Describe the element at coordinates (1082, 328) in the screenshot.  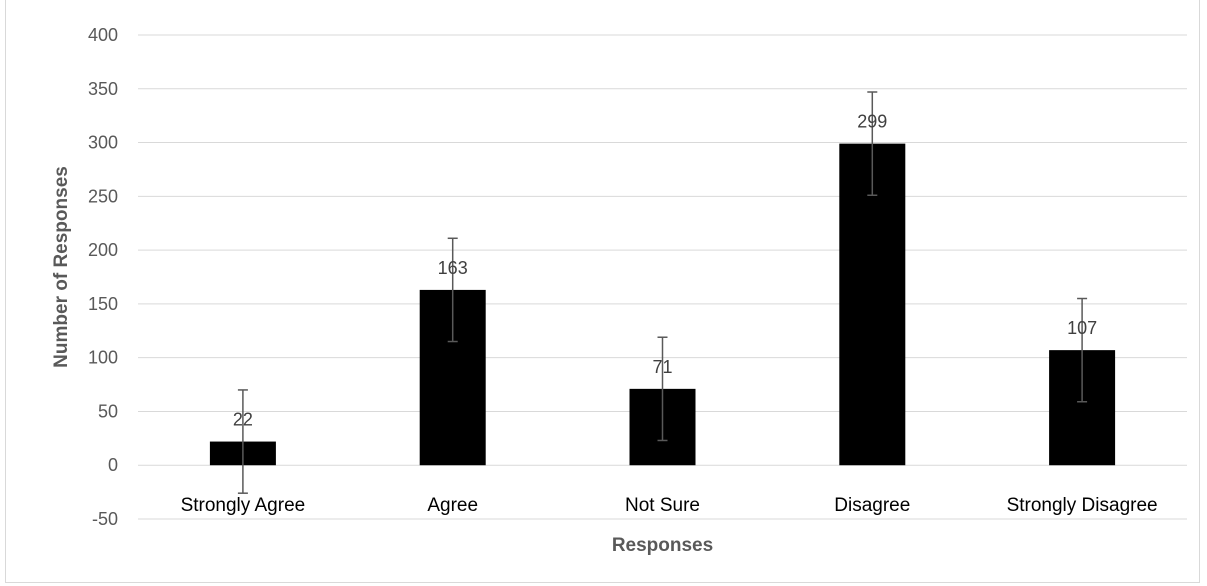
I see `data-label: 107` at that location.